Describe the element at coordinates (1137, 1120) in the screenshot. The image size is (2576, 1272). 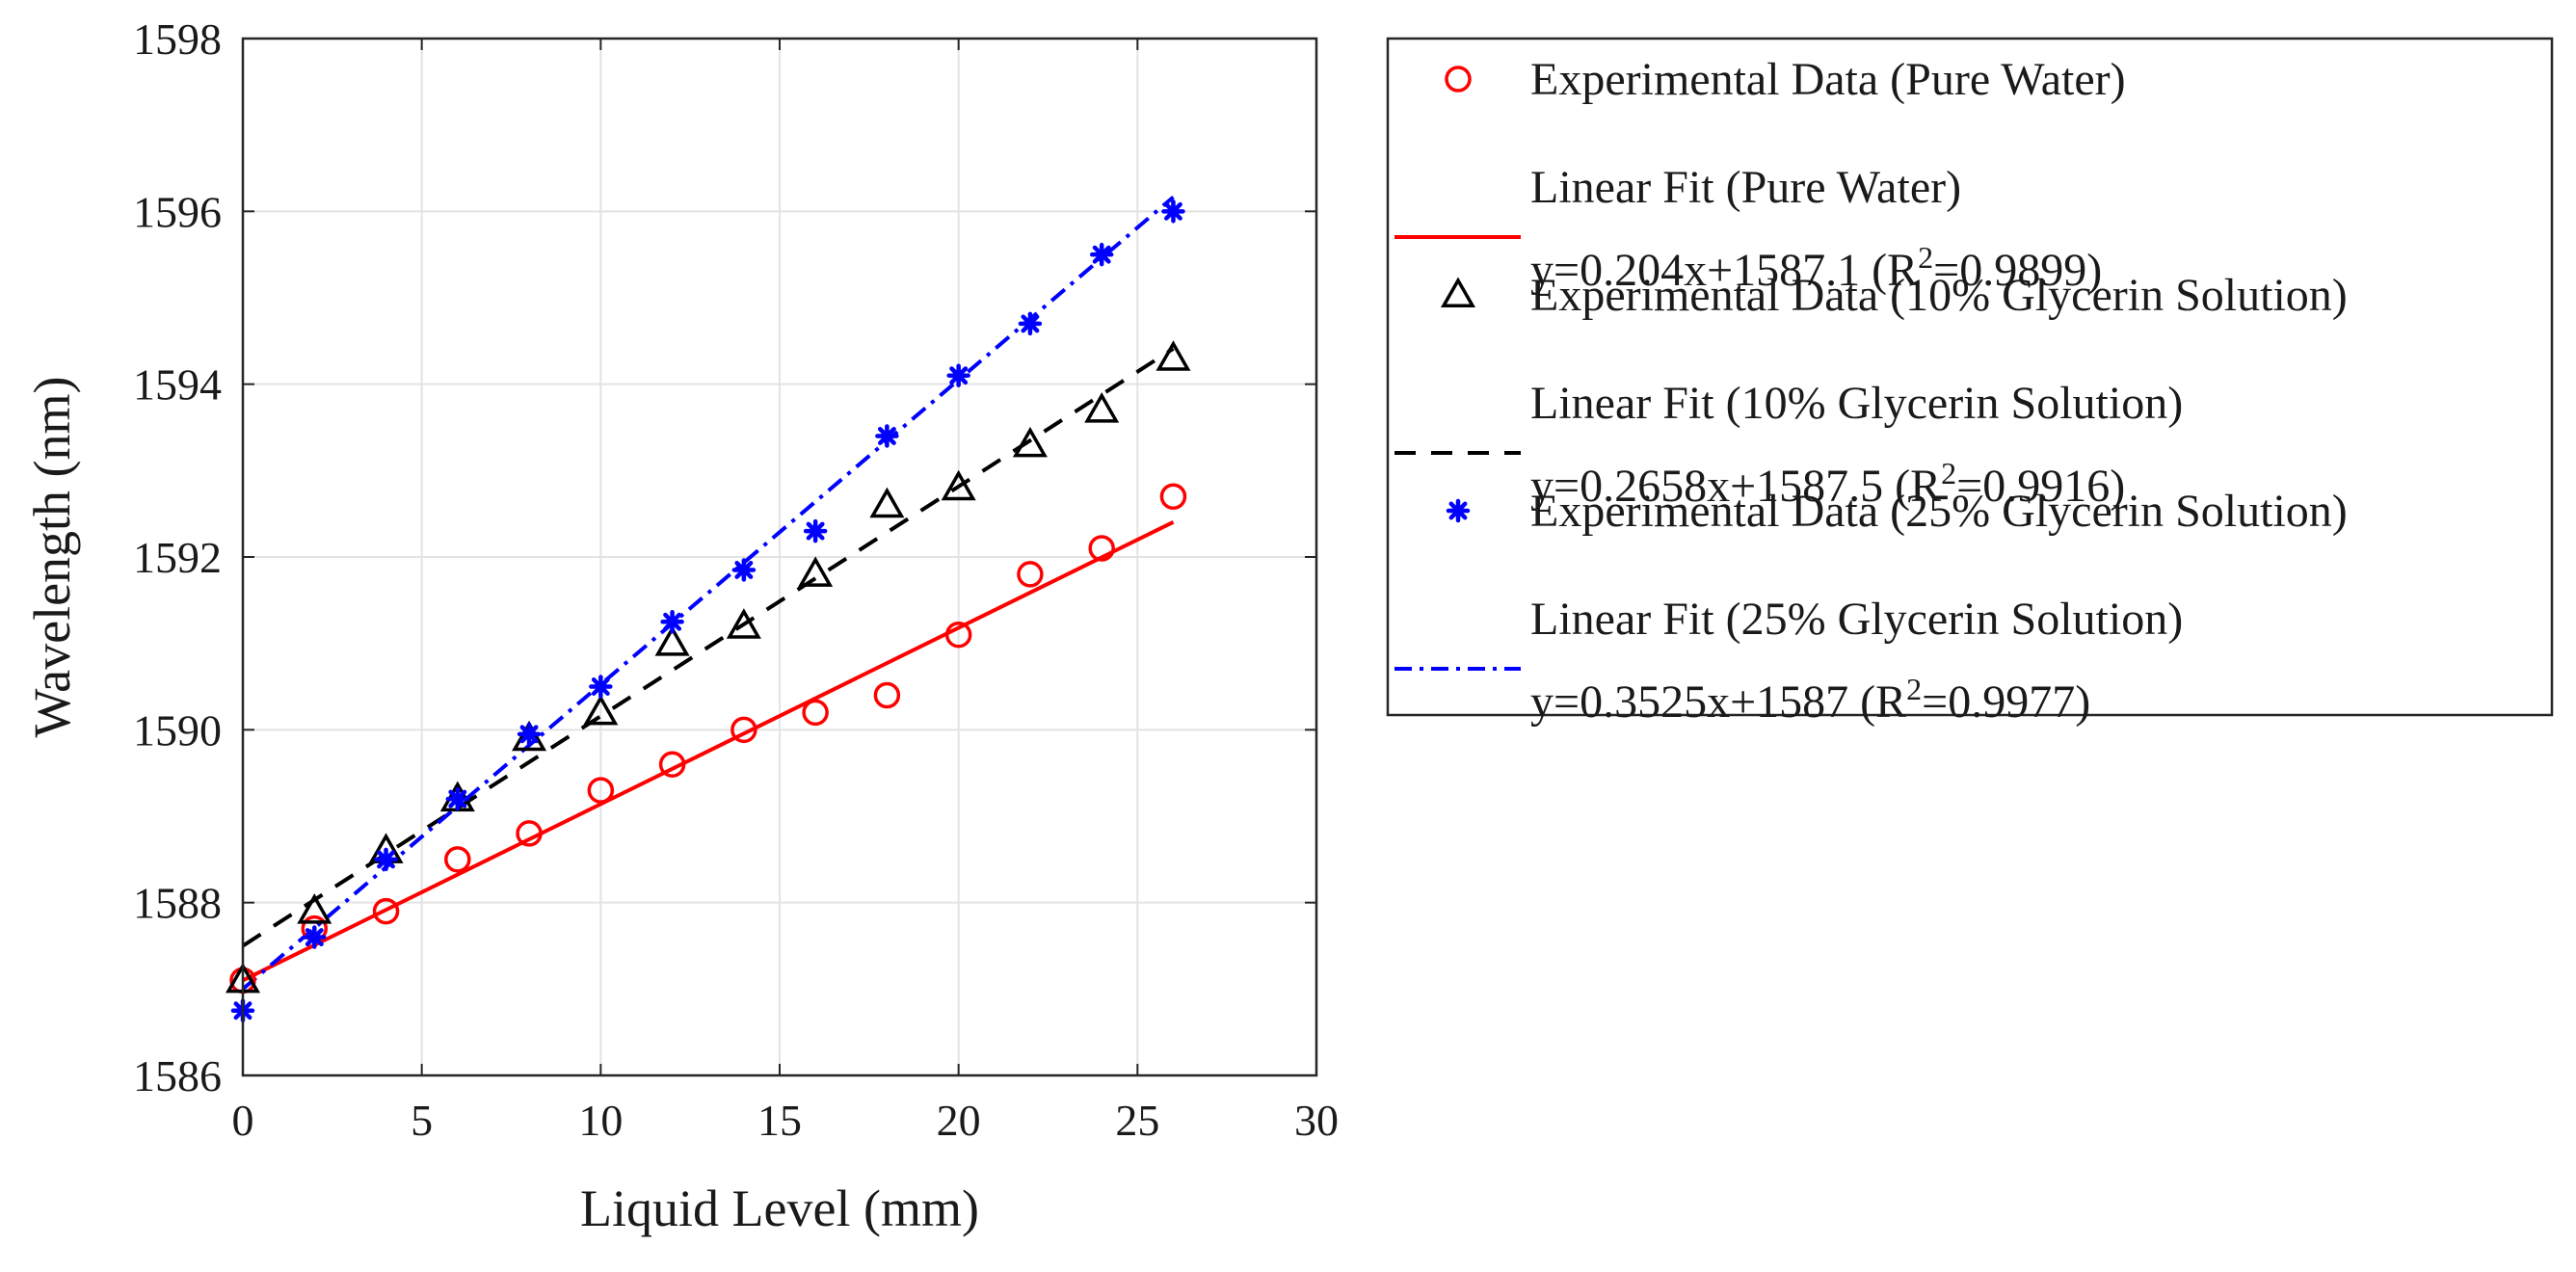
I see `x-tick-label: 25` at that location.